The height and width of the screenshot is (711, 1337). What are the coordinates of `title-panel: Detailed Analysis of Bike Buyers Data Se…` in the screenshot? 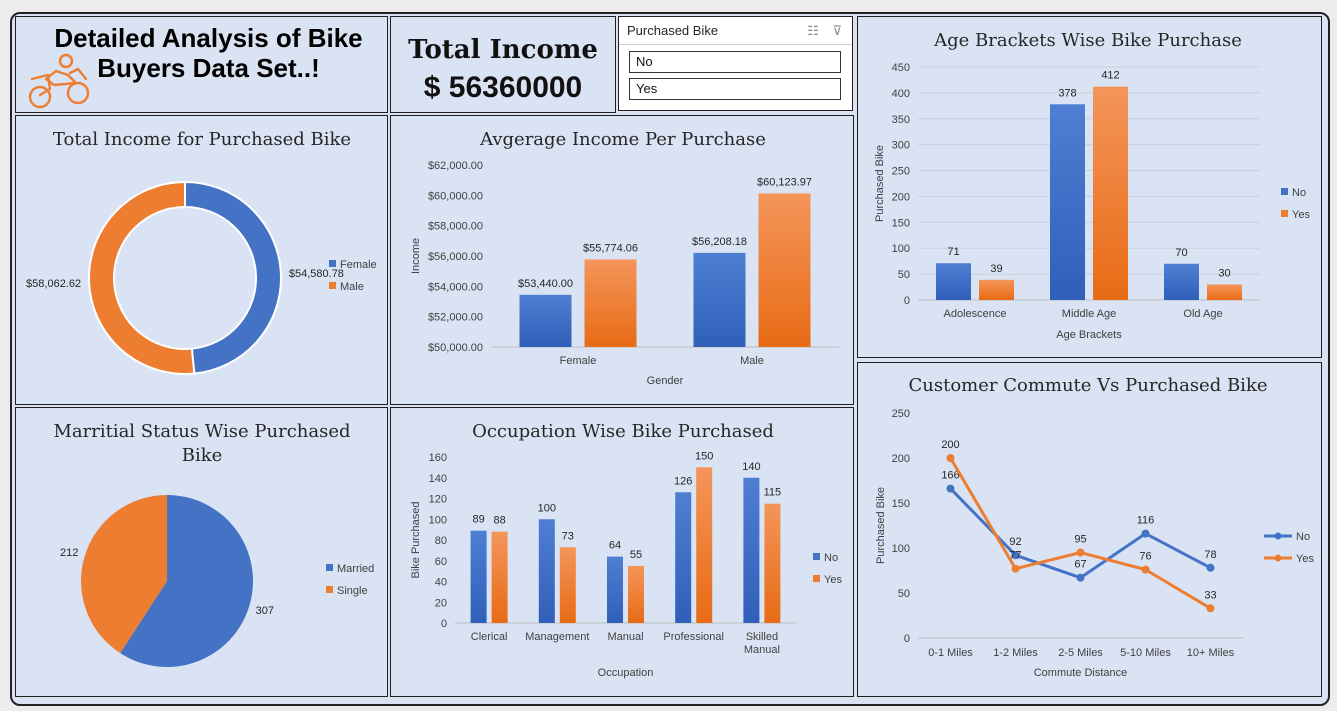 It's located at (201, 64).